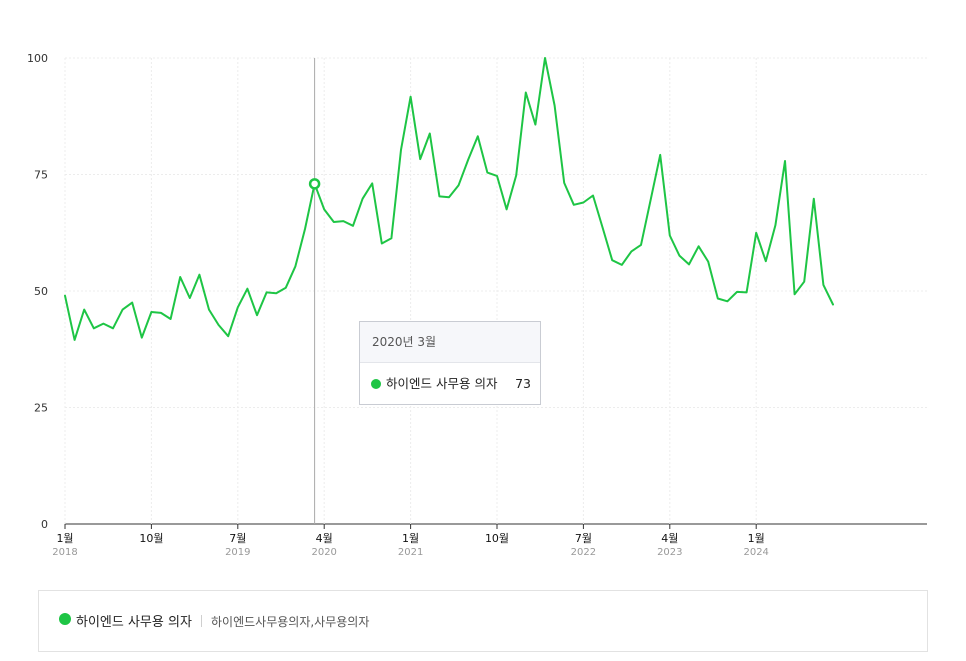 The width and height of the screenshot is (966, 661). What do you see at coordinates (65, 619) in the screenshot?
I see `legend-color-dot-icon` at bounding box center [65, 619].